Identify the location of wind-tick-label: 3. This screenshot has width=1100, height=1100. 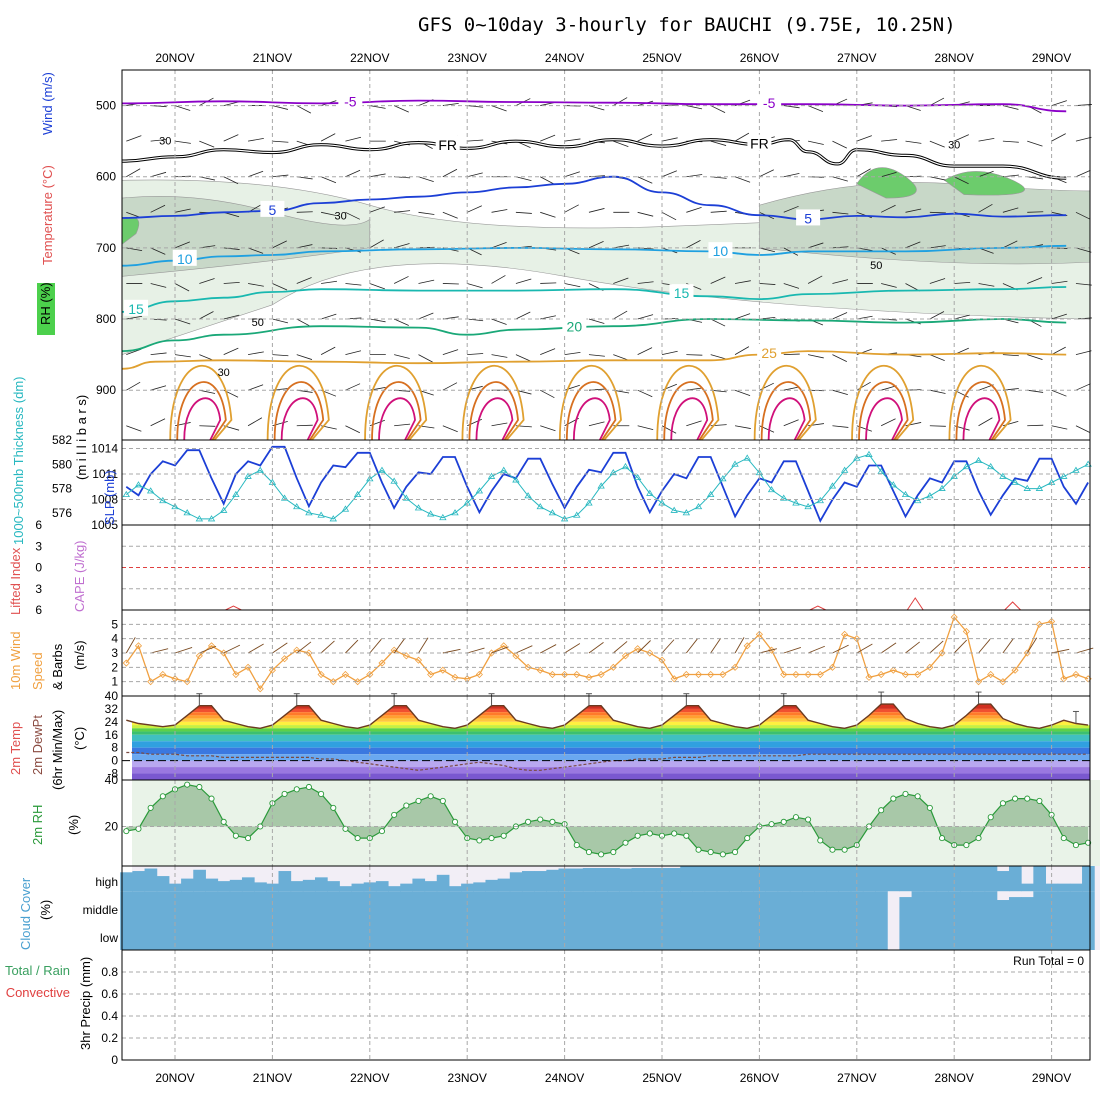
(114, 653).